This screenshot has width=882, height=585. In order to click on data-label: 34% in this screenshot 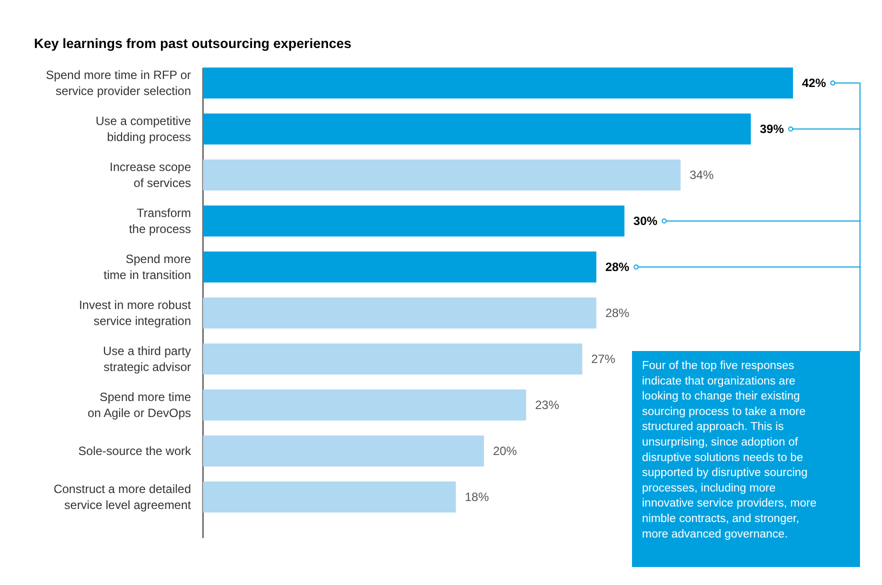, I will do `click(702, 175)`.